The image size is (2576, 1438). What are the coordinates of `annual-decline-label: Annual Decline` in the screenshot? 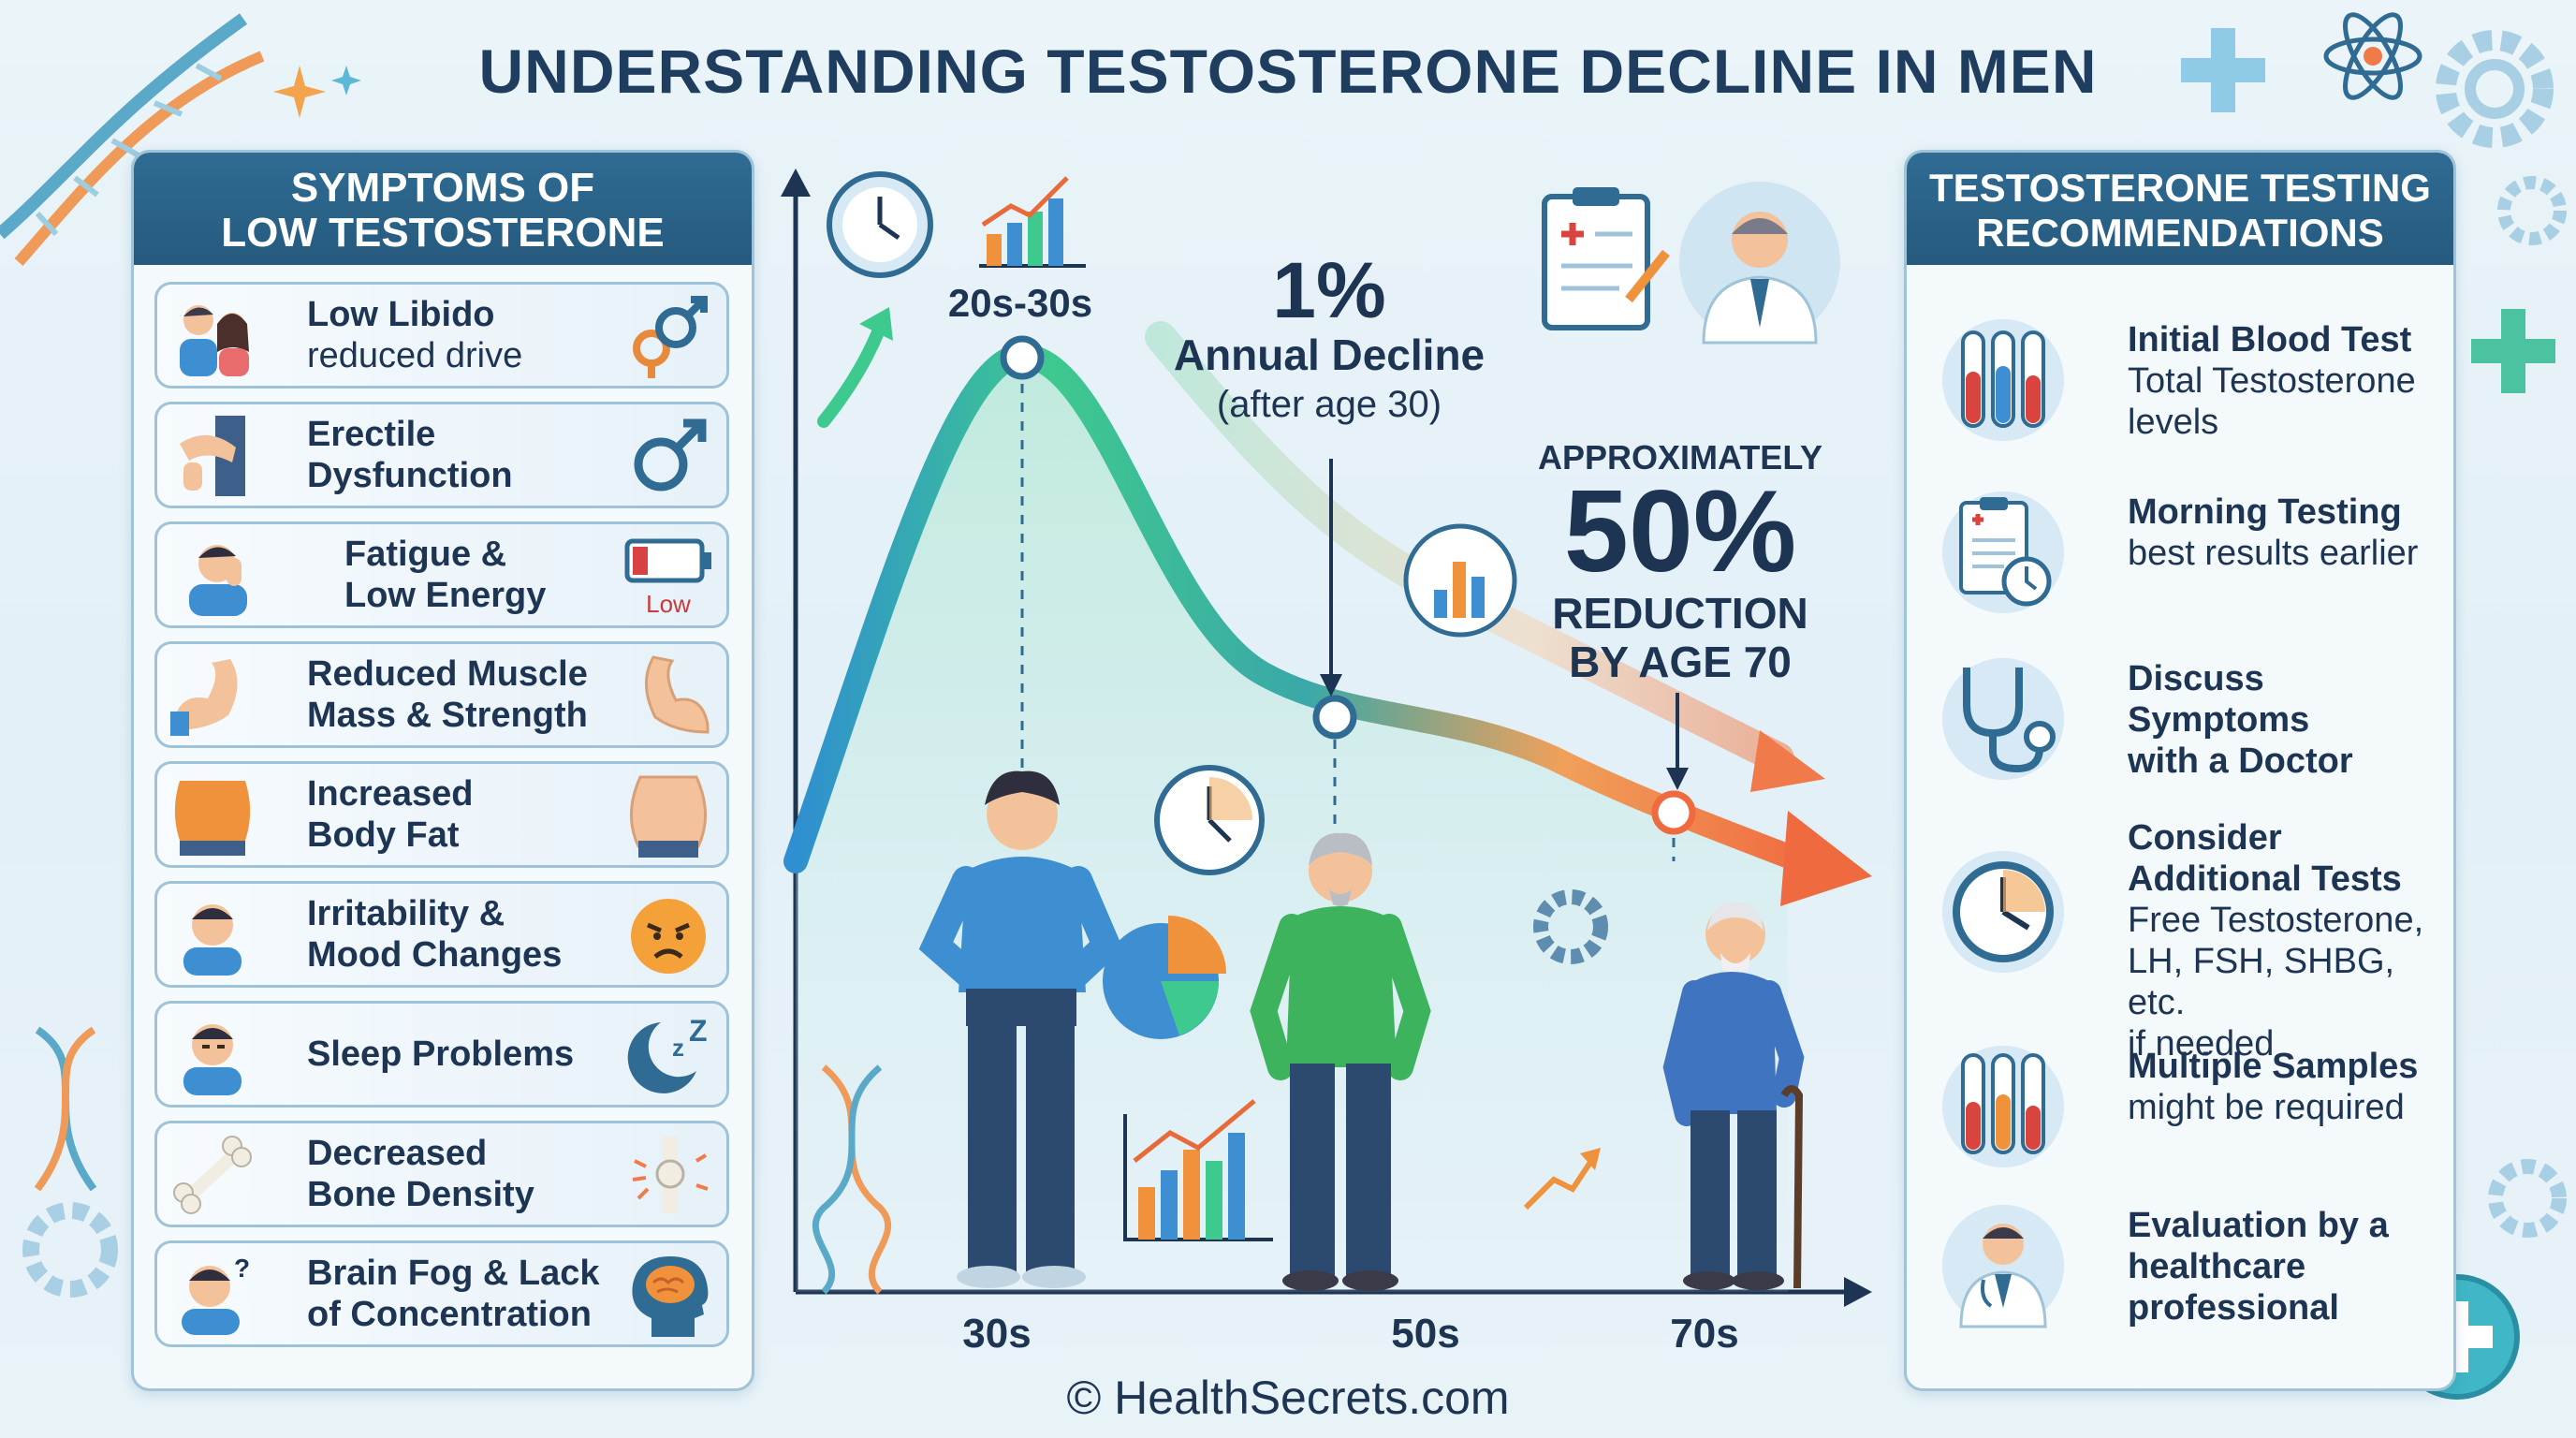 It's located at (1329, 354).